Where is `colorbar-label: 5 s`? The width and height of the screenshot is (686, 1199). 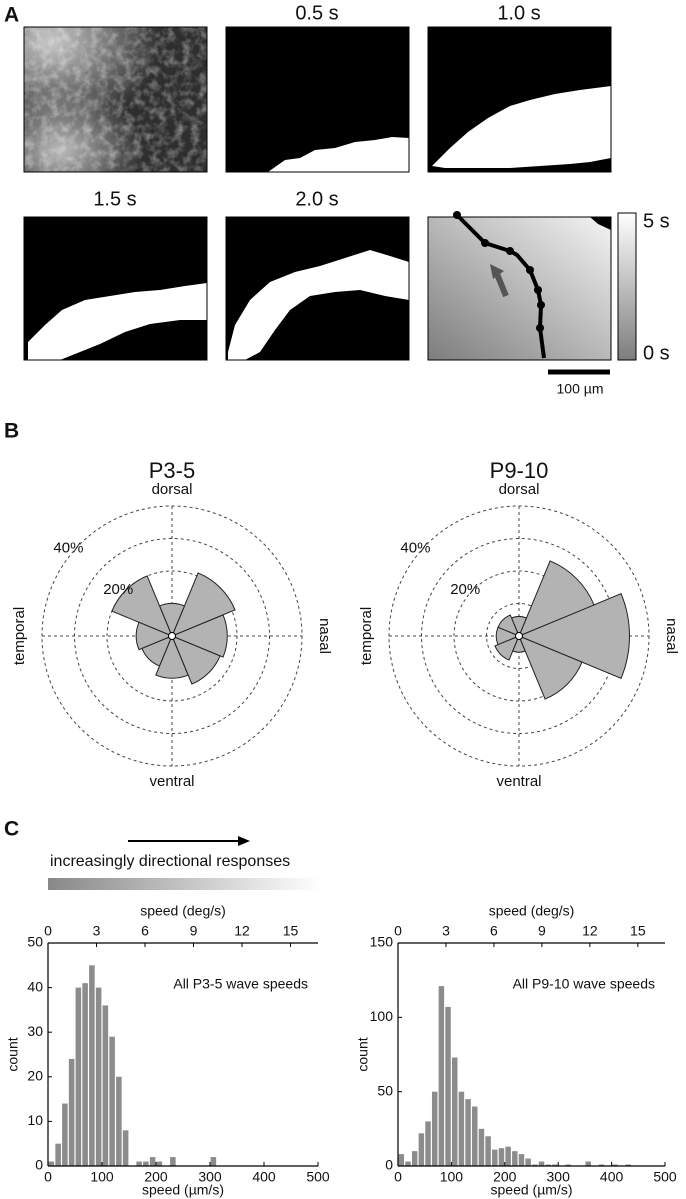
colorbar-label: 5 s is located at coordinates (656, 221).